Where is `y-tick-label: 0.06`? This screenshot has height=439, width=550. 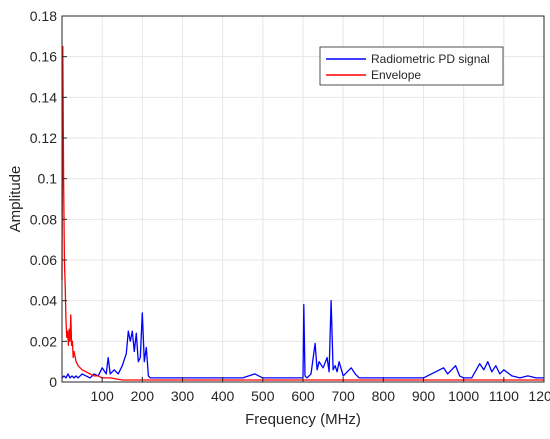 y-tick-label: 0.06 is located at coordinates (43, 260).